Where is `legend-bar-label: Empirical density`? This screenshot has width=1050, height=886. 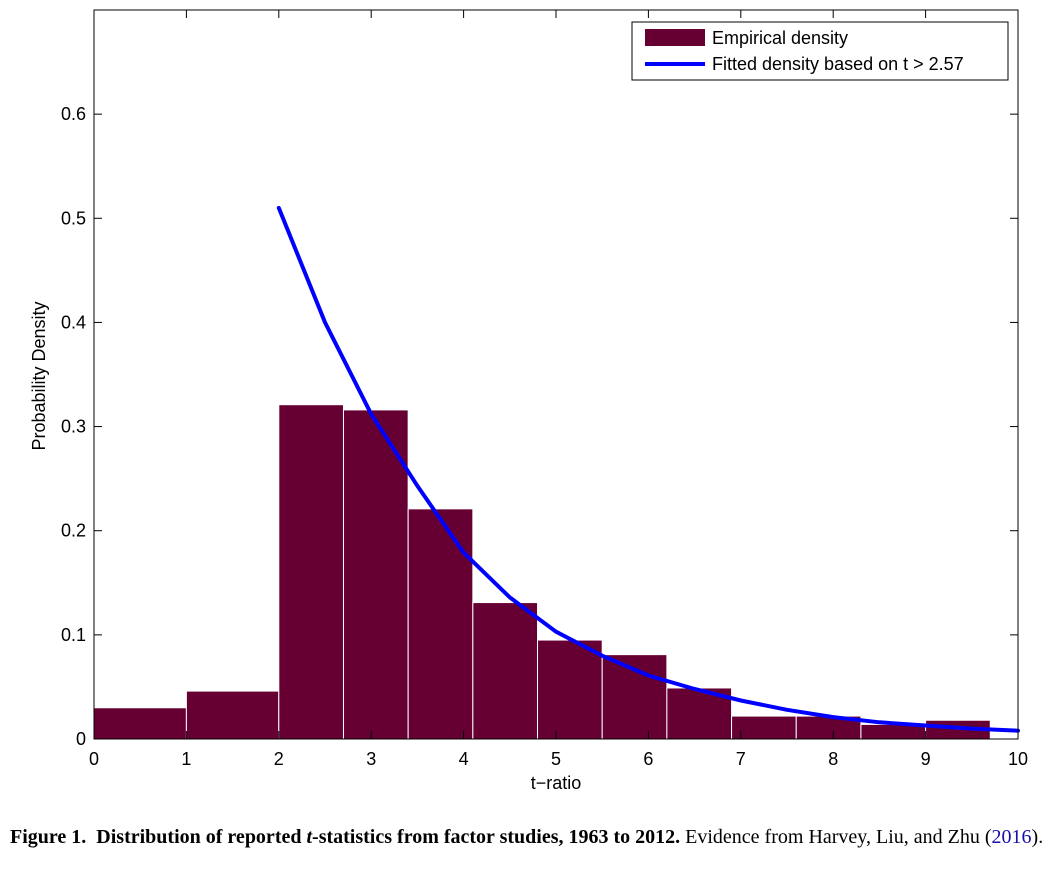
legend-bar-label: Empirical density is located at coordinates (780, 38).